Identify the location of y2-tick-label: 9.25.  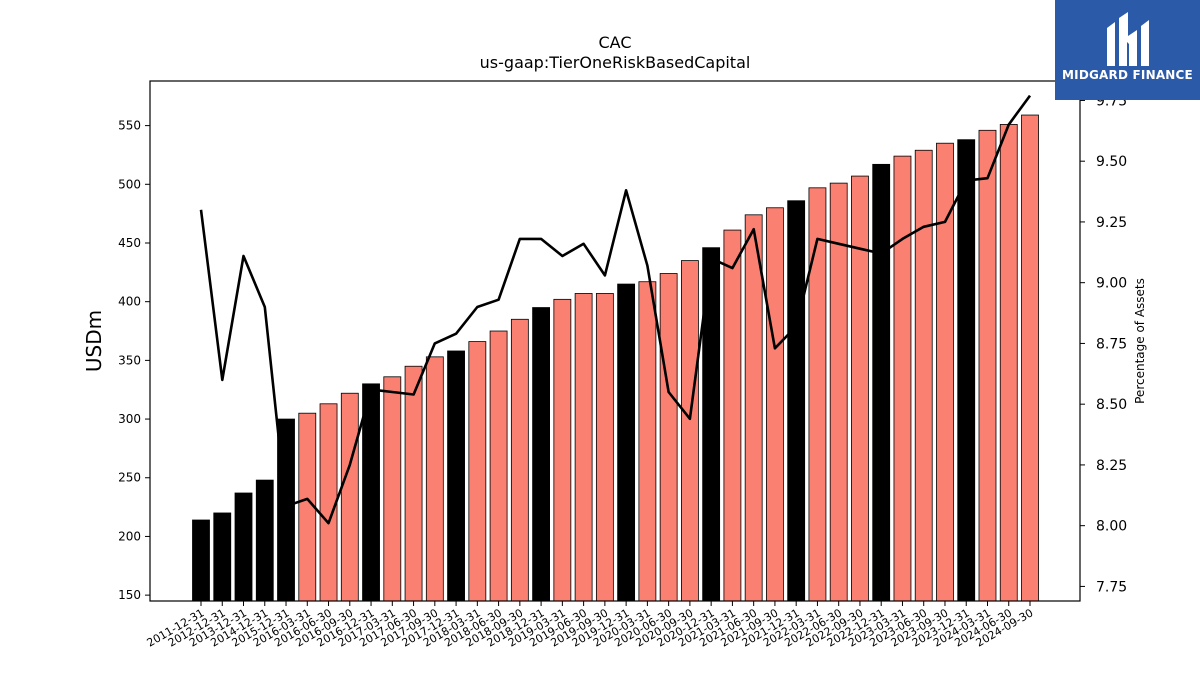
(1111, 223).